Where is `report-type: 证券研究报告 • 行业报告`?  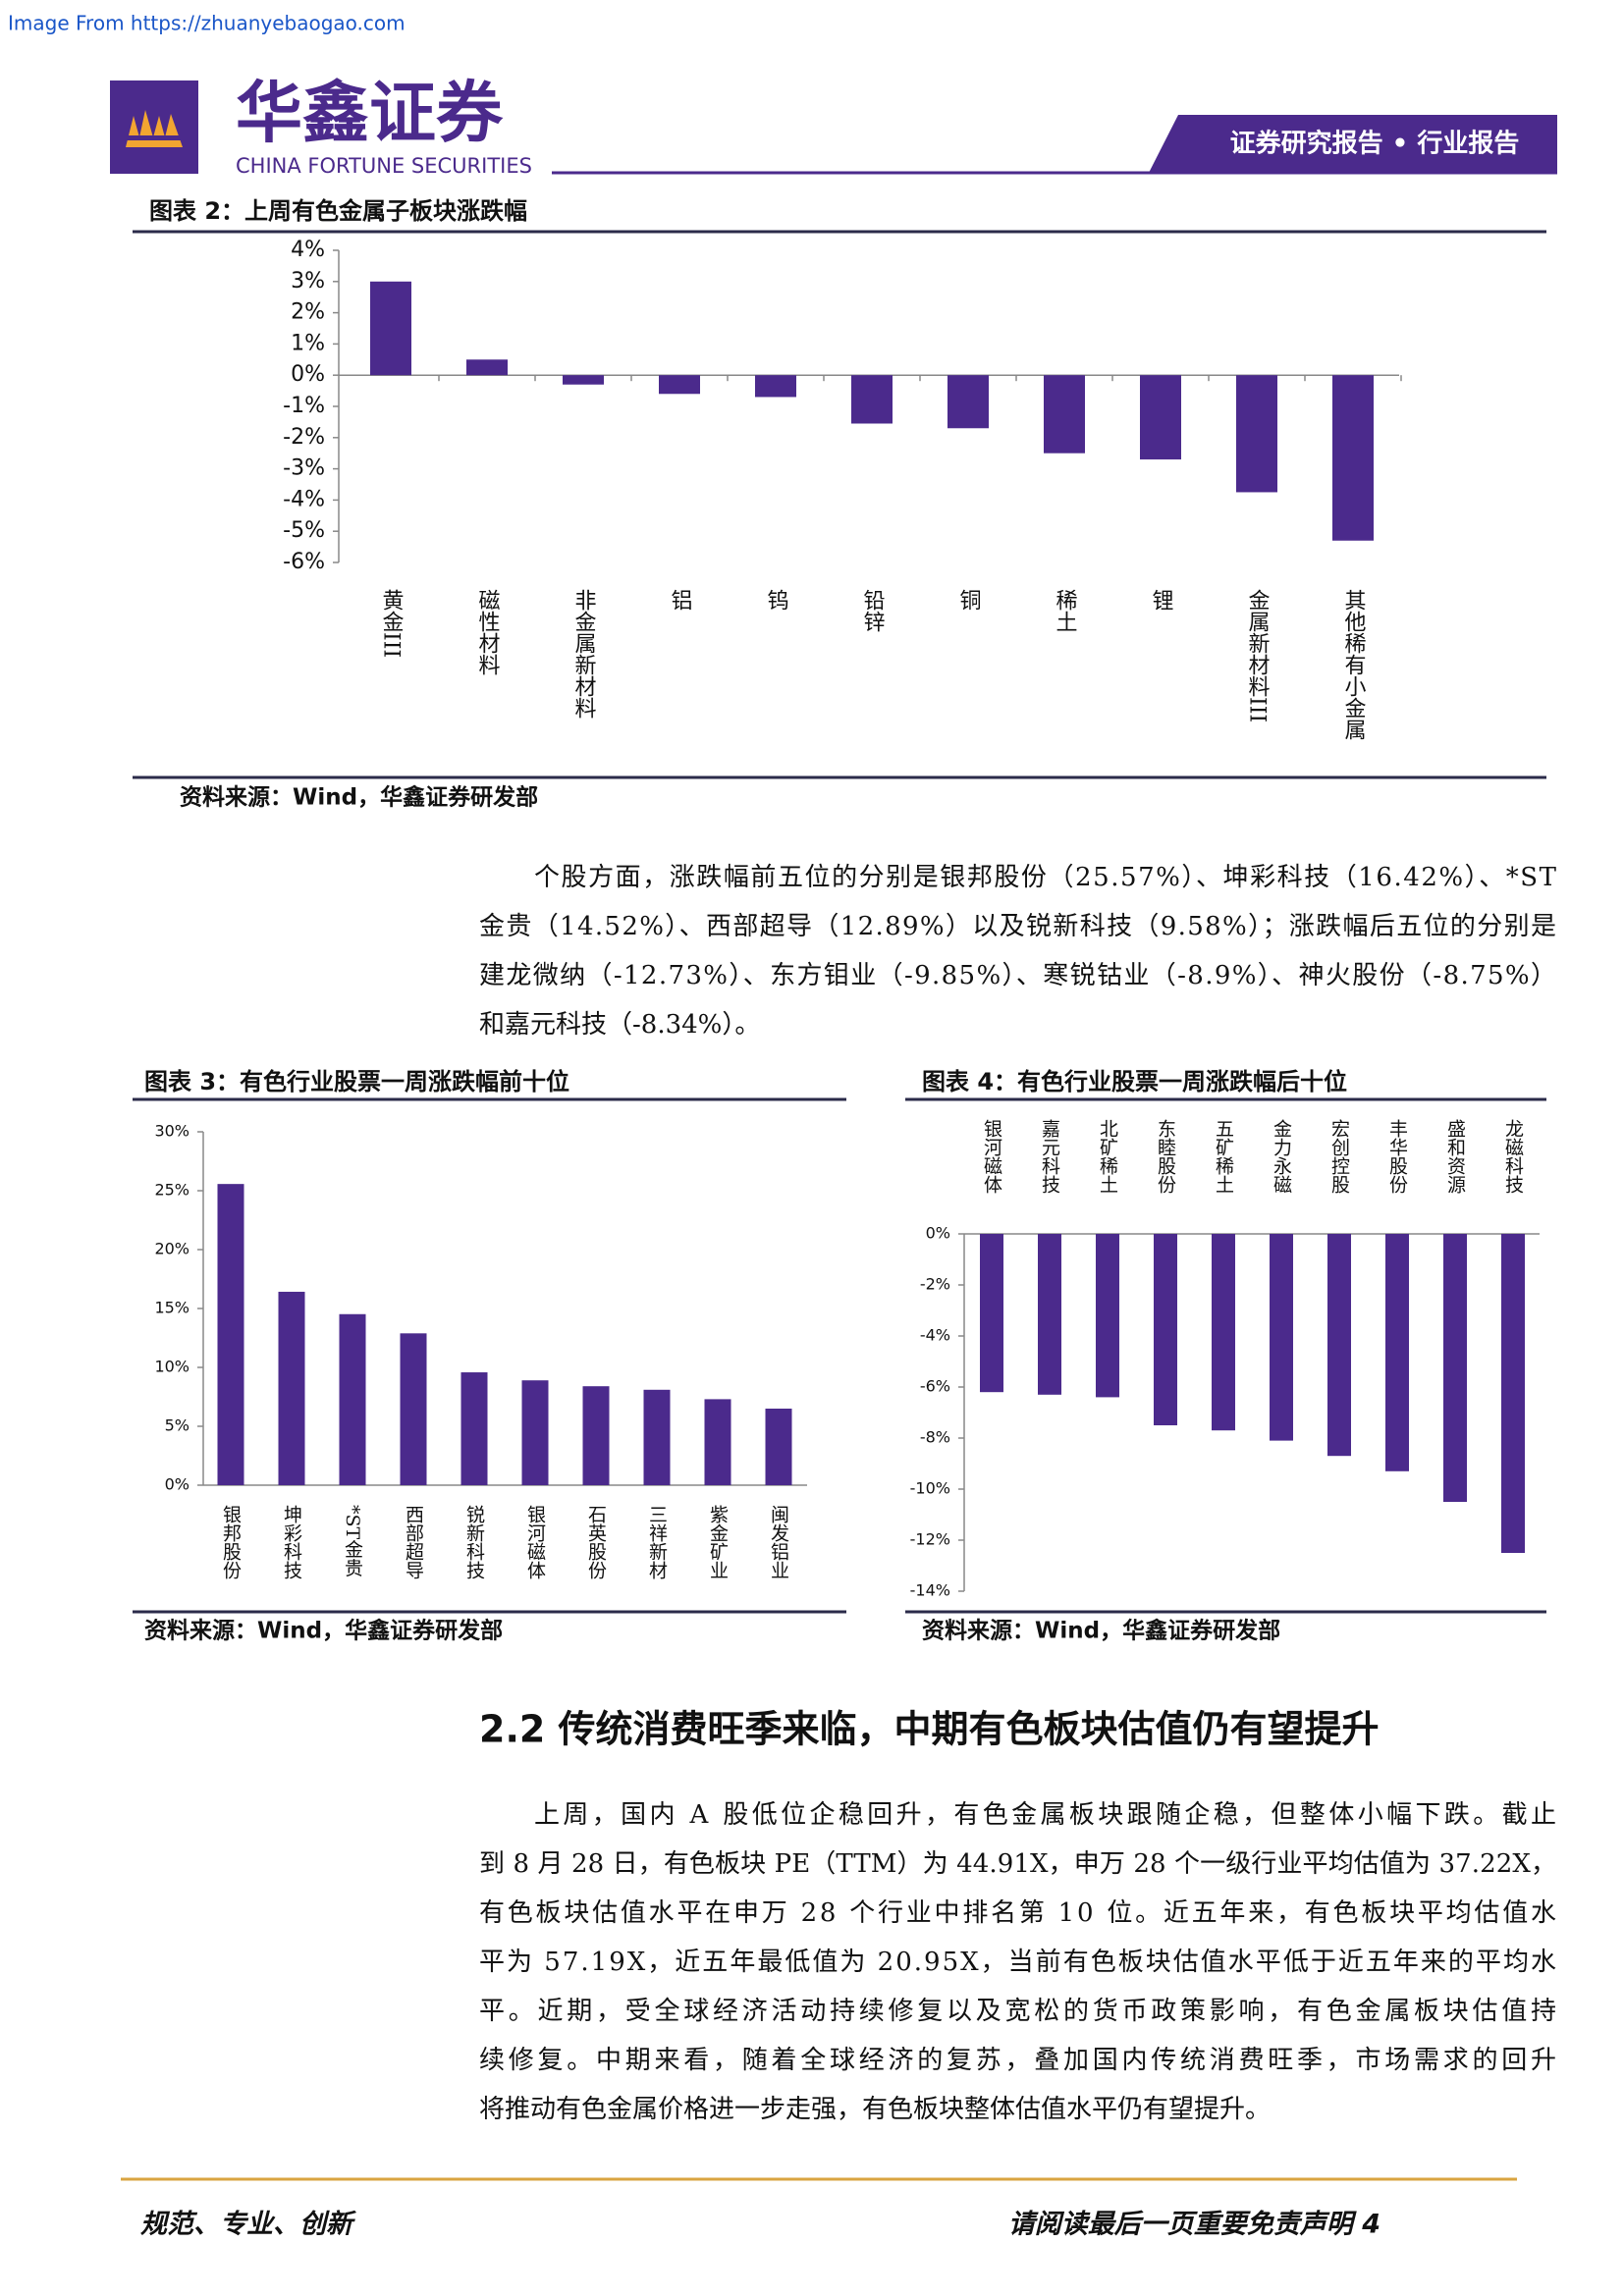 report-type: 证券研究报告 • 行业报告 is located at coordinates (1375, 144).